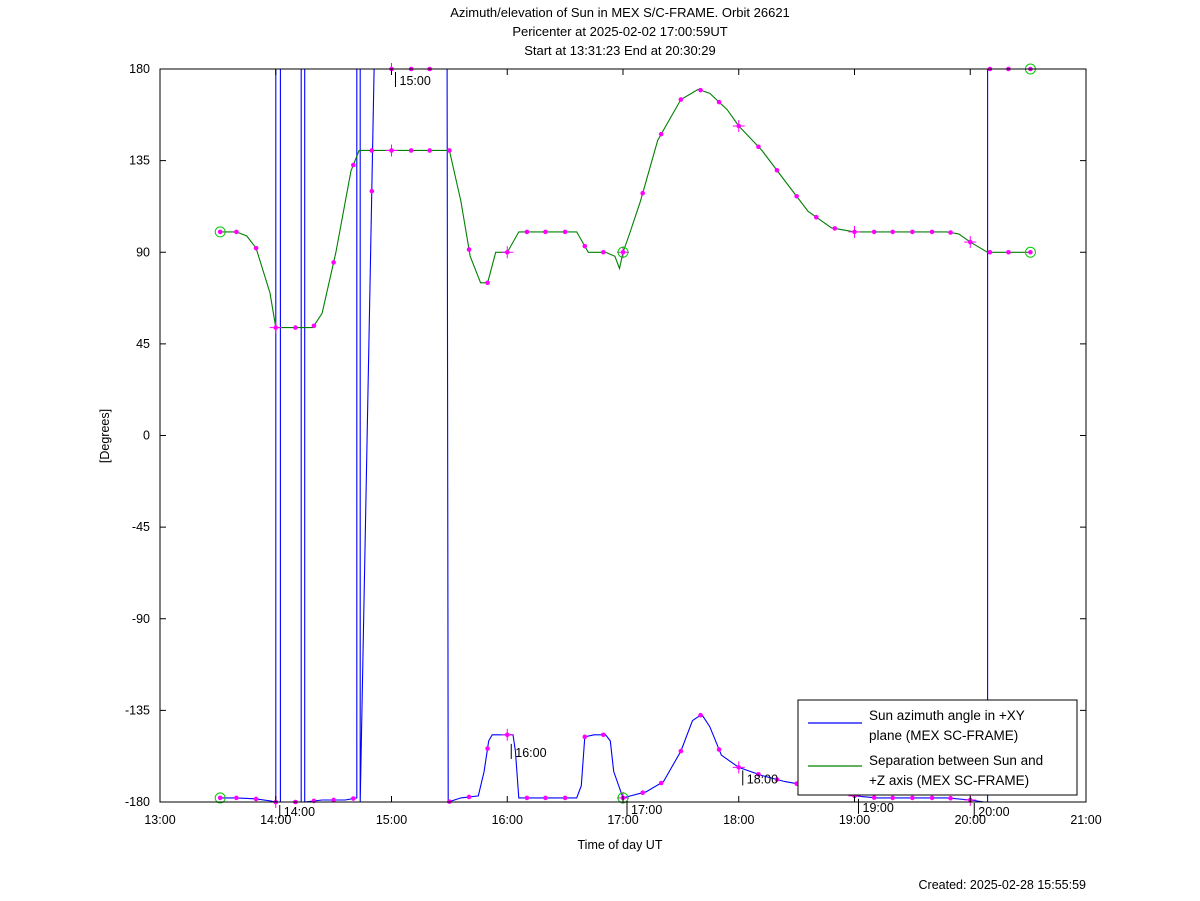  Describe the element at coordinates (622, 820) in the screenshot. I see `x-tick-label: 17:00` at that location.